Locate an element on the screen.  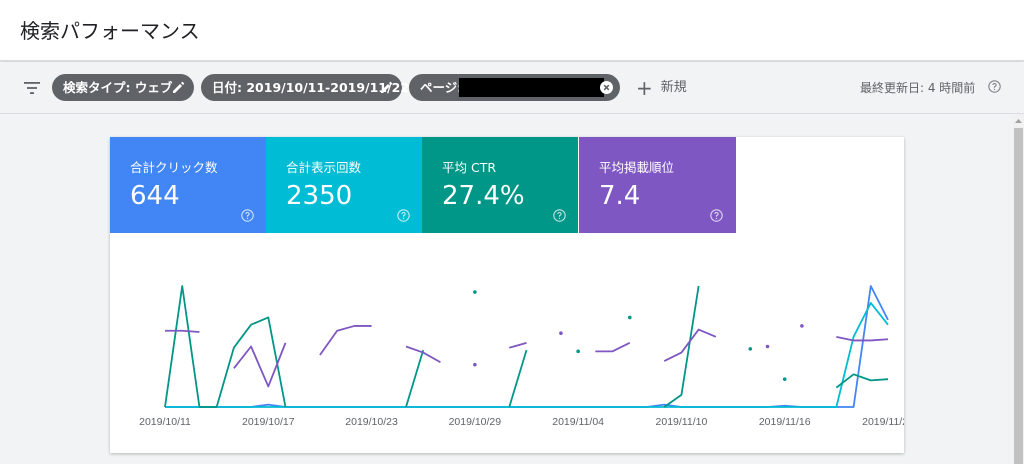
scrollbar-thumb is located at coordinates (1018, 296).